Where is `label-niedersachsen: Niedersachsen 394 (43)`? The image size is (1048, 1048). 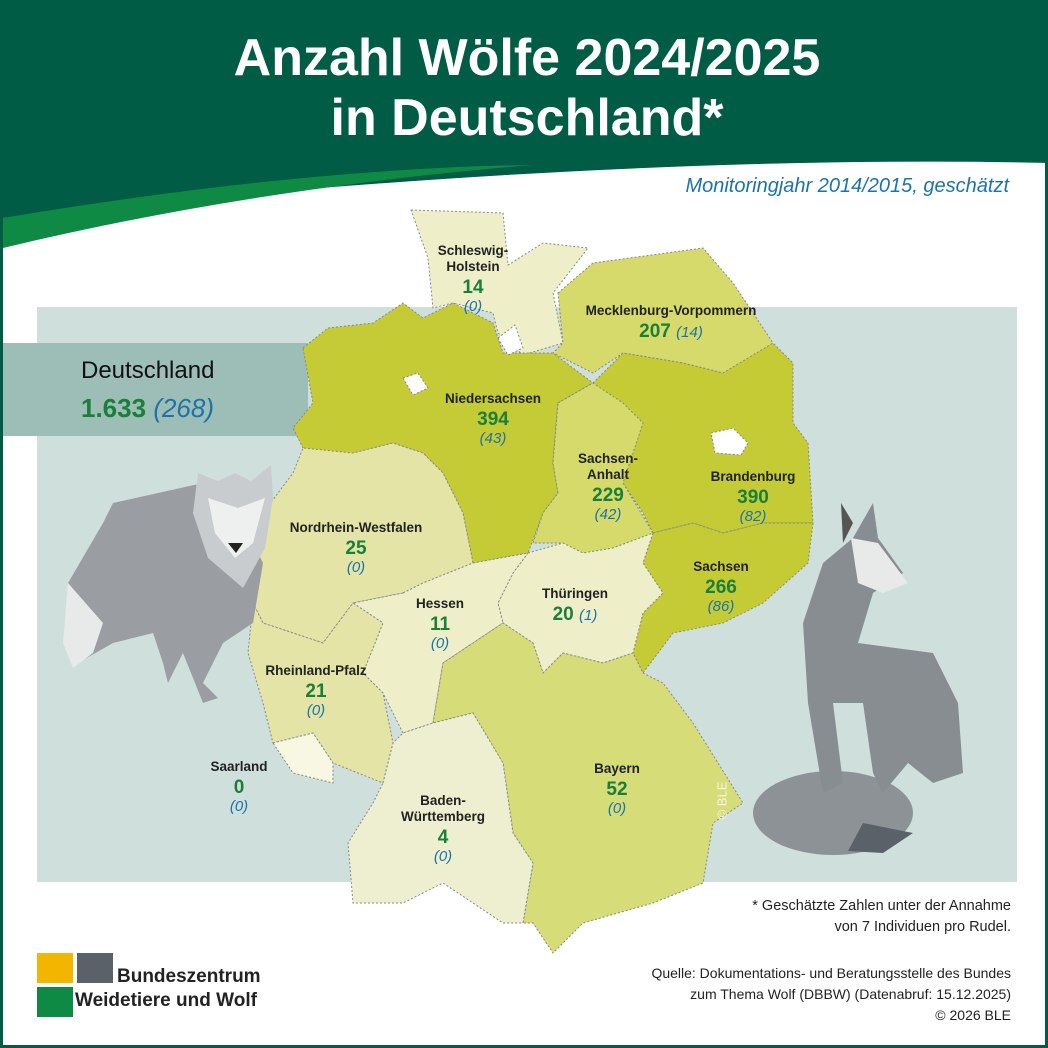
label-niedersachsen: Niedersachsen 394 (43) is located at coordinates (493, 419).